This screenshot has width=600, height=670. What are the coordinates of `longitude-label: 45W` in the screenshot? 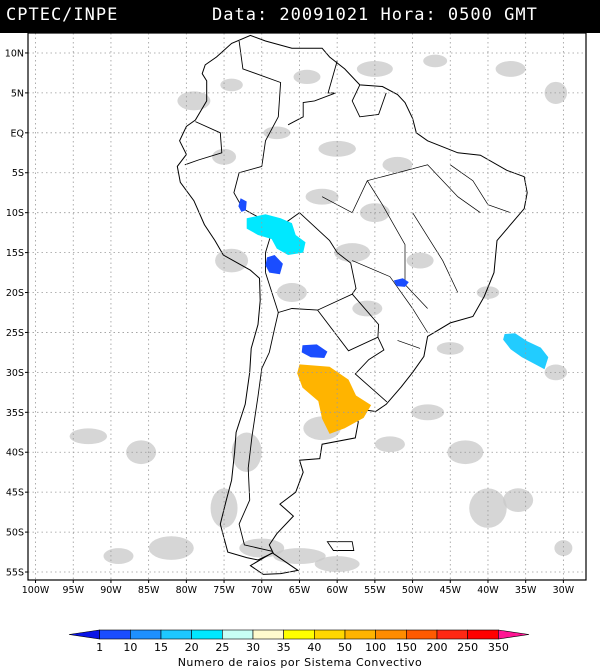 It's located at (451, 590).